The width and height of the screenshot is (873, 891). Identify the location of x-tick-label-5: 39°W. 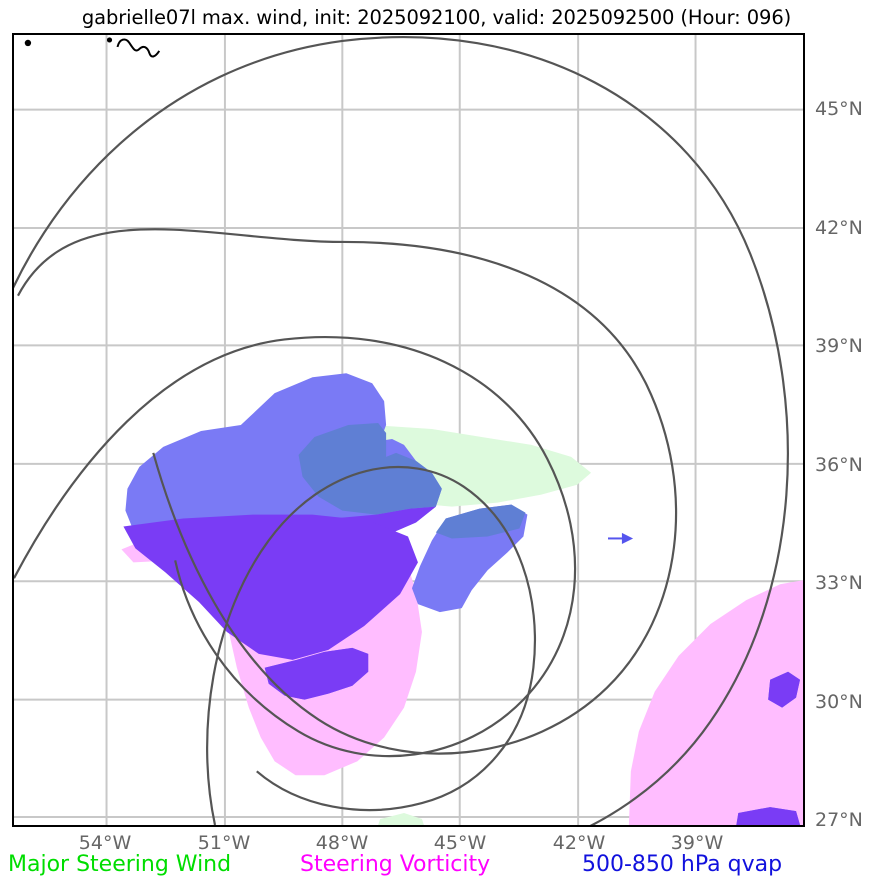
(697, 843).